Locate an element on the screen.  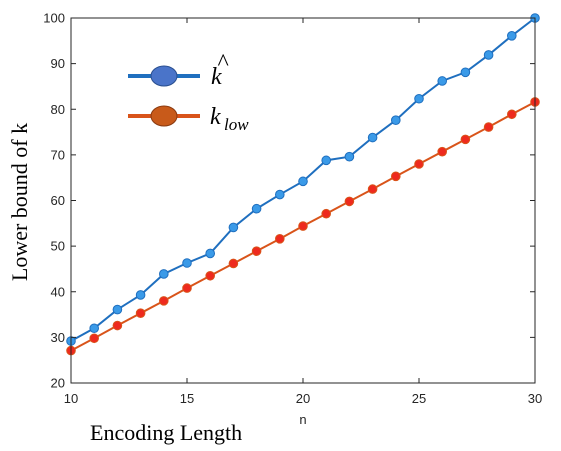
y-tick-label: 70 is located at coordinates (58, 154).